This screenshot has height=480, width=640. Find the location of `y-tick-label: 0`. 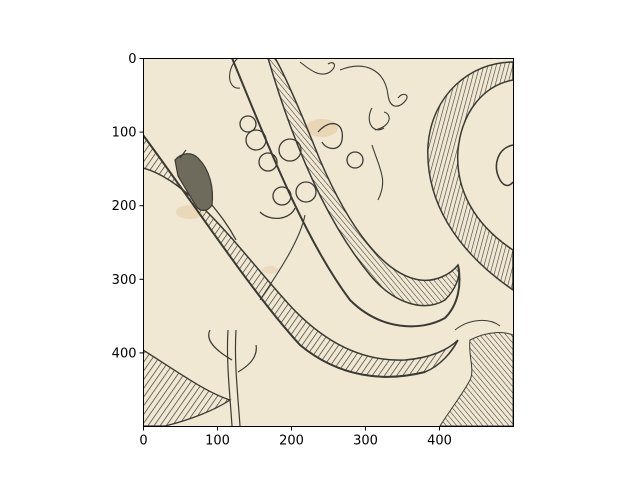

y-tick-label: 0 is located at coordinates (132, 59).